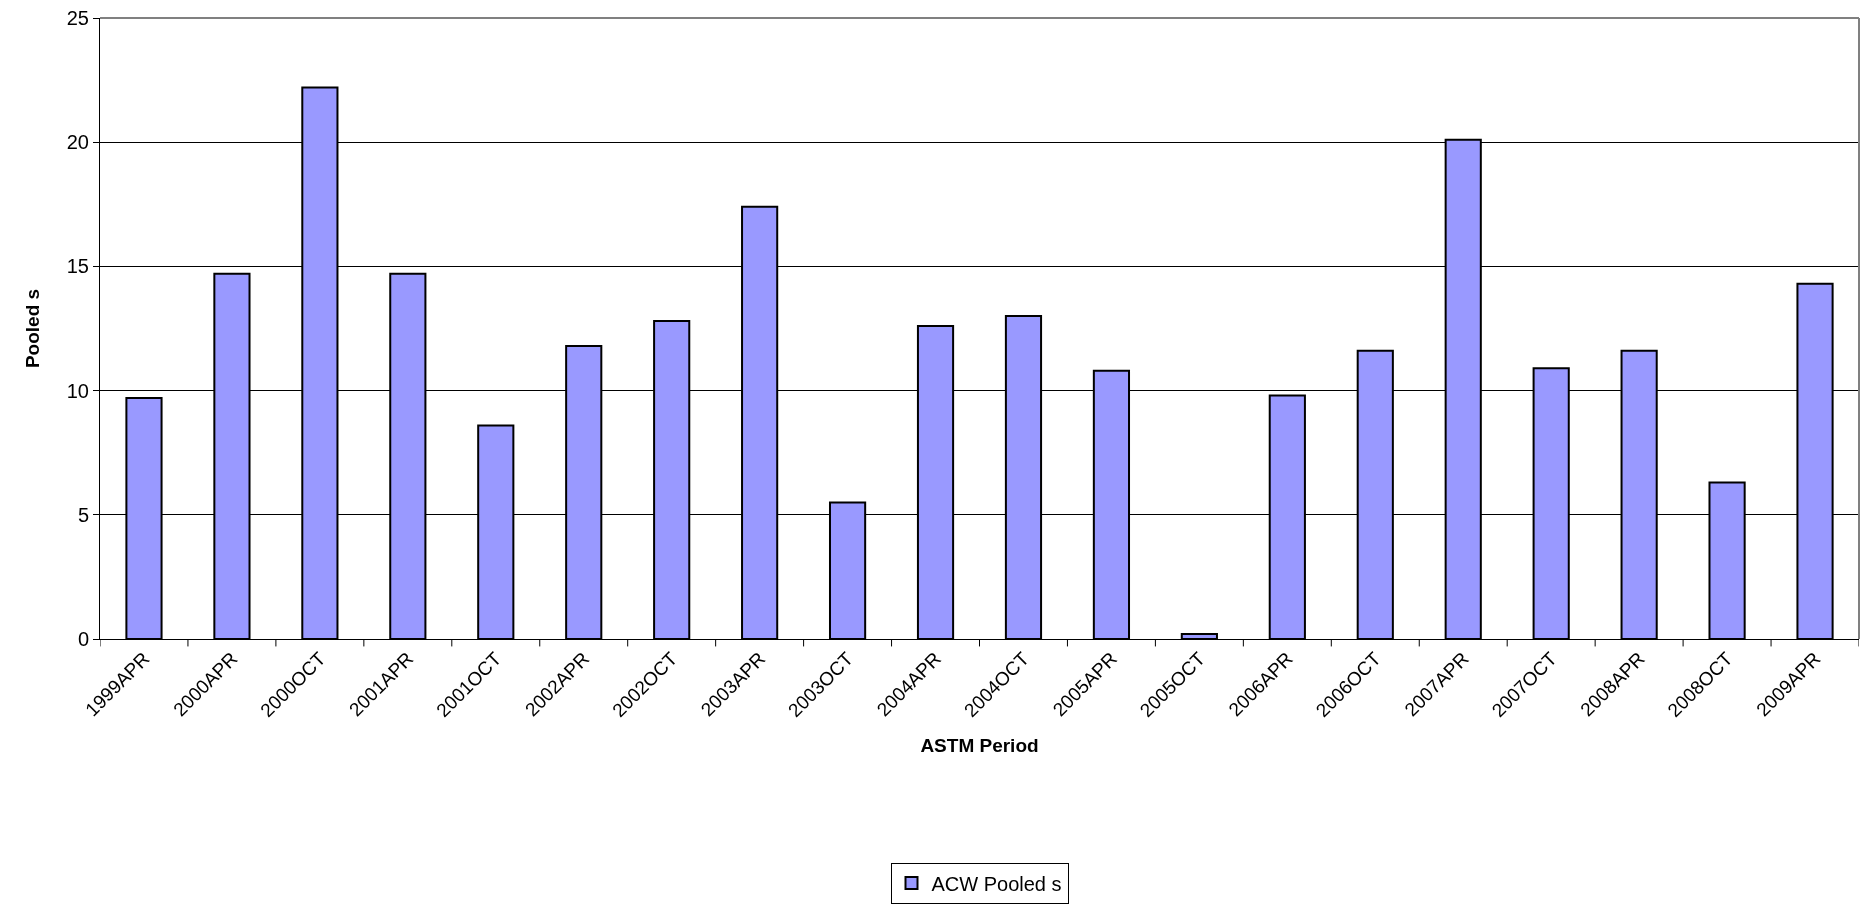  Describe the element at coordinates (77, 390) in the screenshot. I see `y-tick-label: 10` at that location.